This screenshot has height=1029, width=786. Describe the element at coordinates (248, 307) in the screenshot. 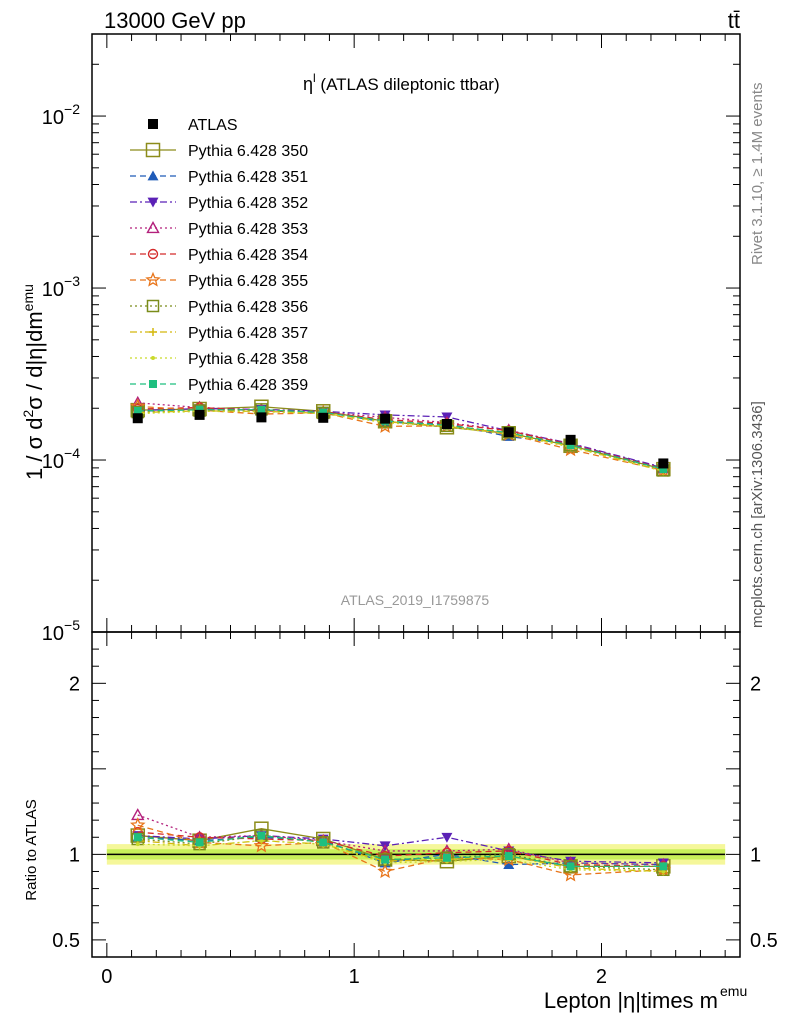

I see `legend-label: Pythia 6.428 356` at that location.